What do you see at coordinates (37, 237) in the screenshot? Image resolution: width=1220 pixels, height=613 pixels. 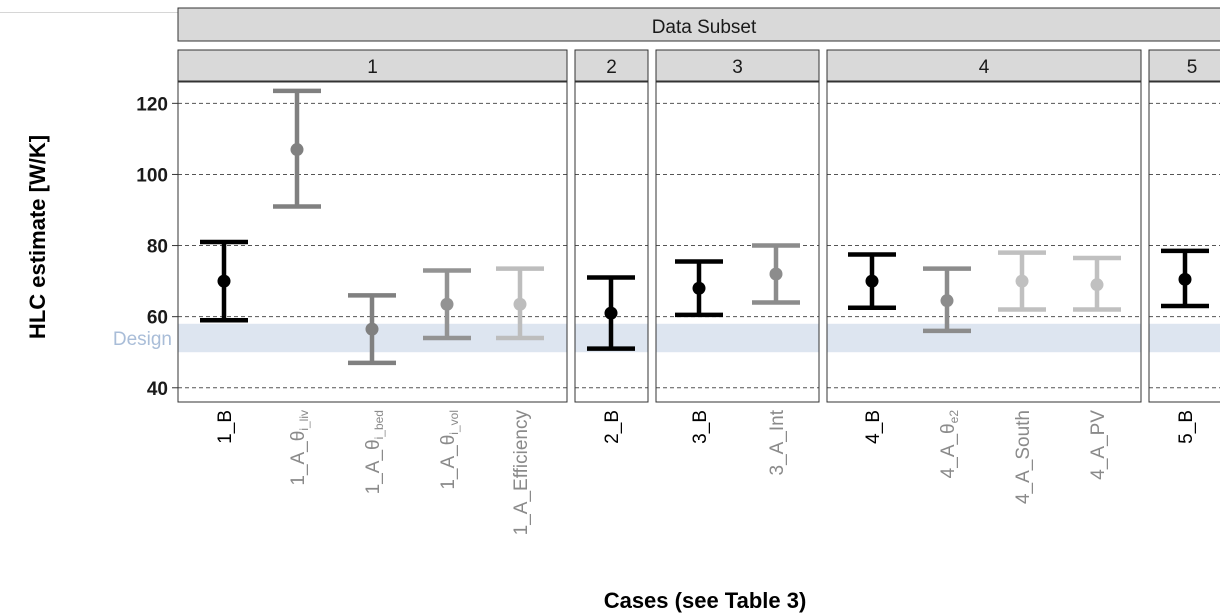 I see `y-axis-label: HLC estimate [W/K]` at bounding box center [37, 237].